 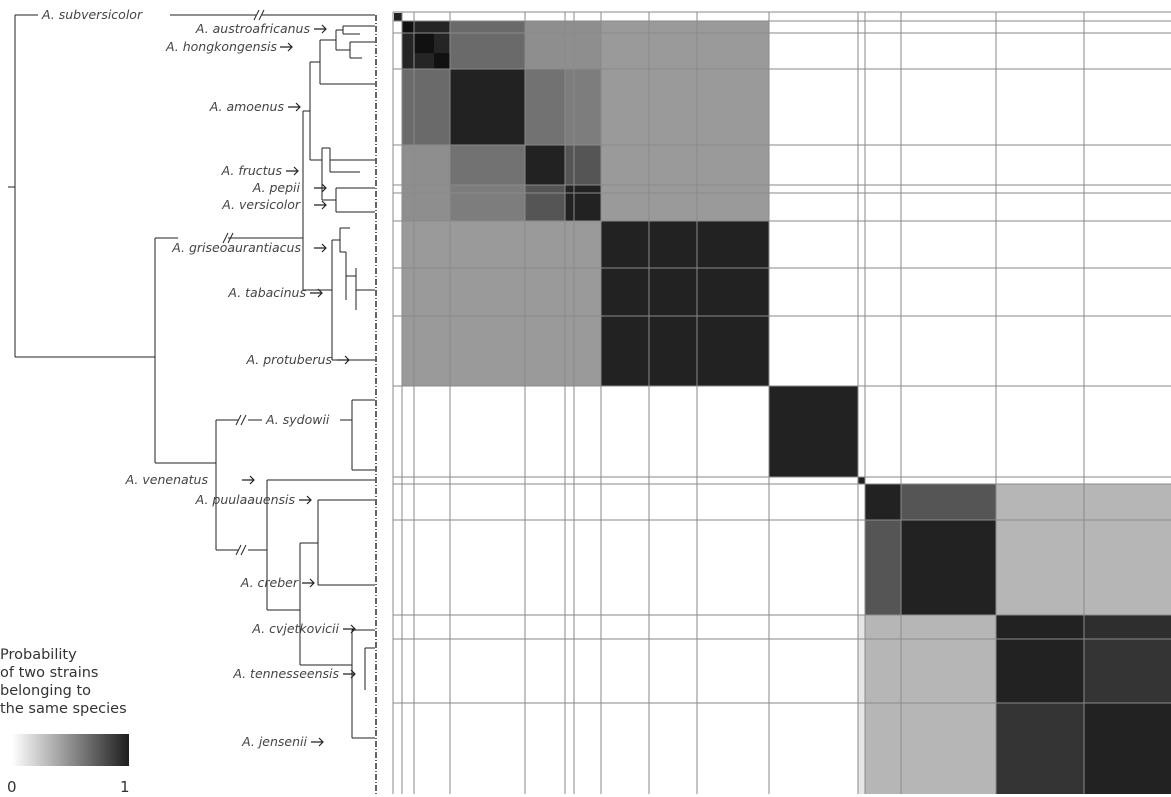 What do you see at coordinates (545, 165) in the screenshot?
I see `matrix-cell-fructus` at bounding box center [545, 165].